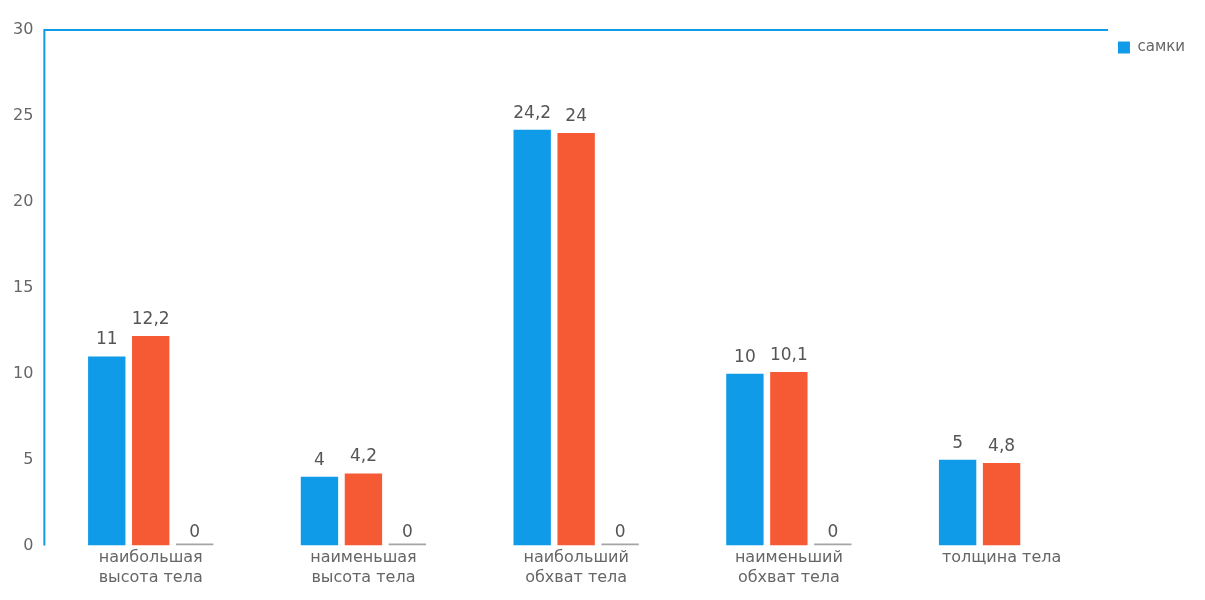 This screenshot has height=600, width=1205. I want to click on data-label: 10, so click(745, 355).